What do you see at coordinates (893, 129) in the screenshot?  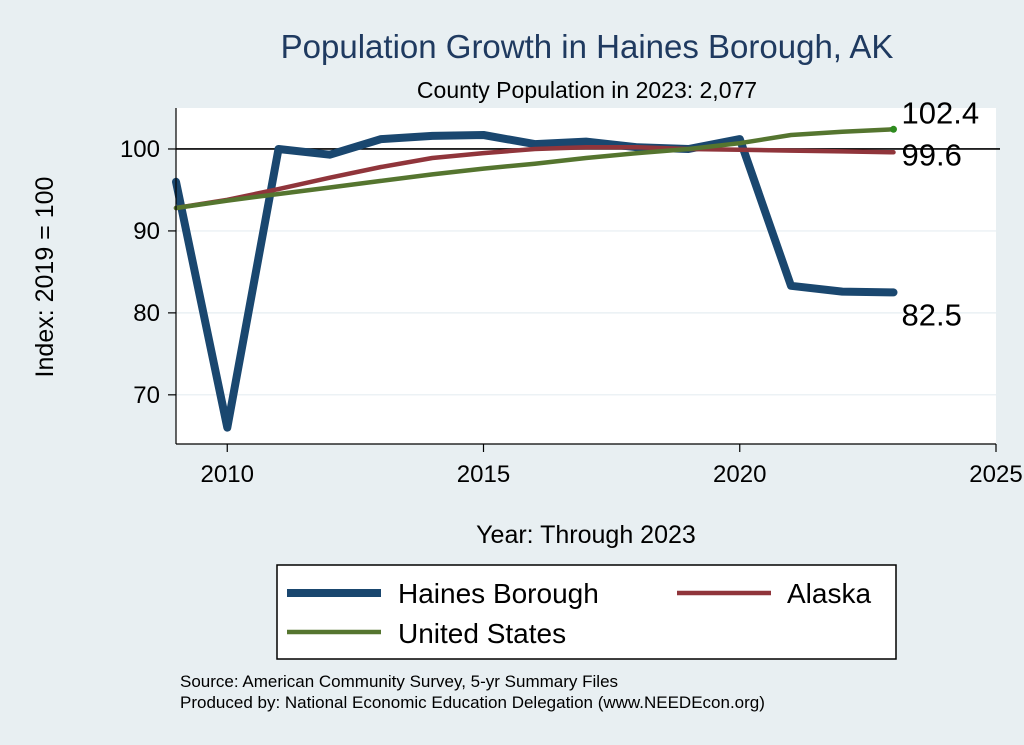 I see `us-end-marker` at bounding box center [893, 129].